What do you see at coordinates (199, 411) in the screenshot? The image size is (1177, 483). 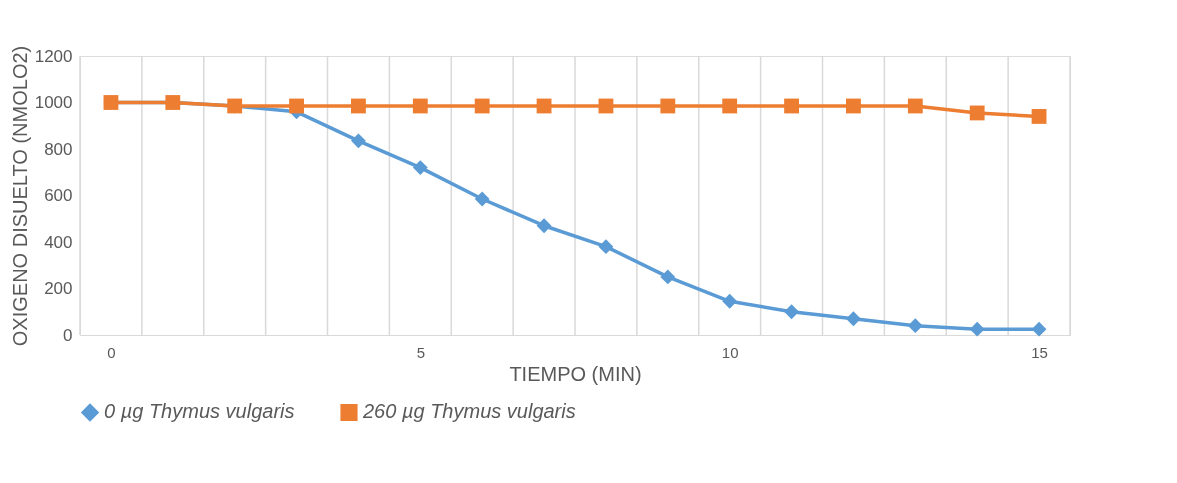 I see `legend-label: 0 µg Thymus vulgaris` at bounding box center [199, 411].